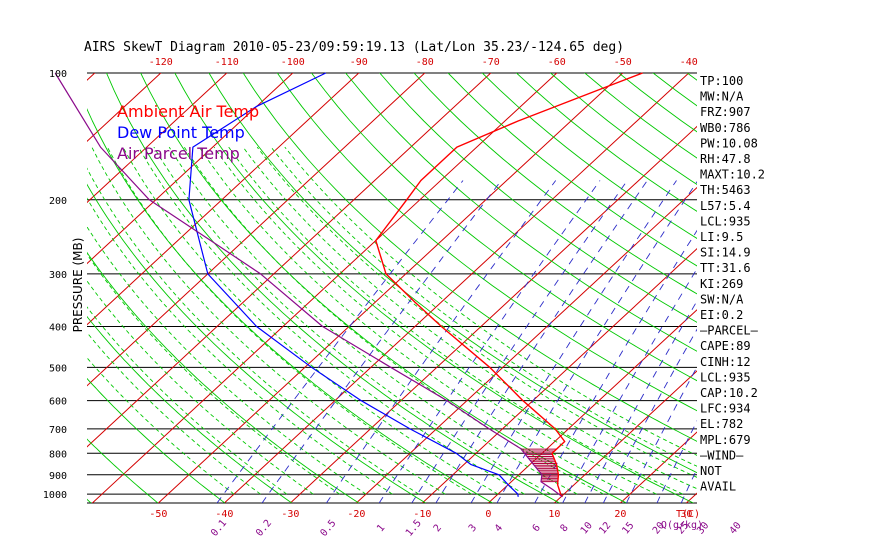 This screenshot has height=560, width=870. I want to click on mixing-ratio-tick-label: 10, so click(587, 528).